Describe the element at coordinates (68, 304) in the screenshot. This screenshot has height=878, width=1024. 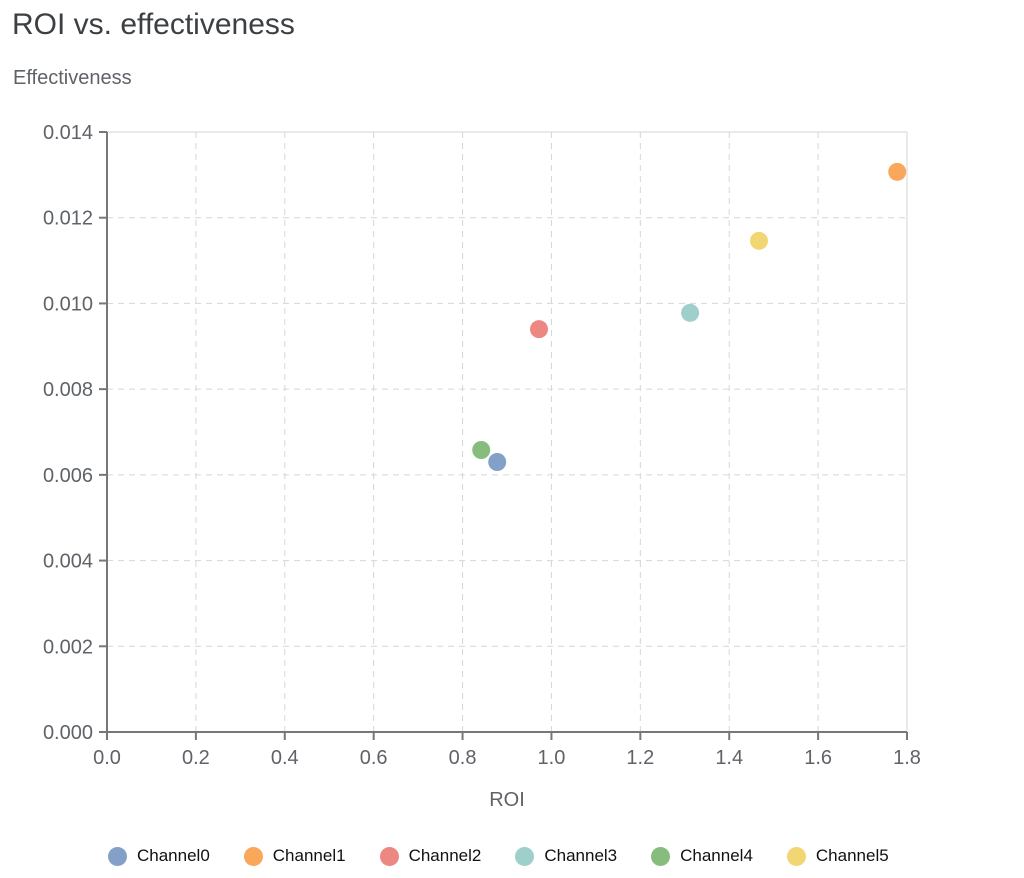
I see `y-tick-label: 0.010` at that location.